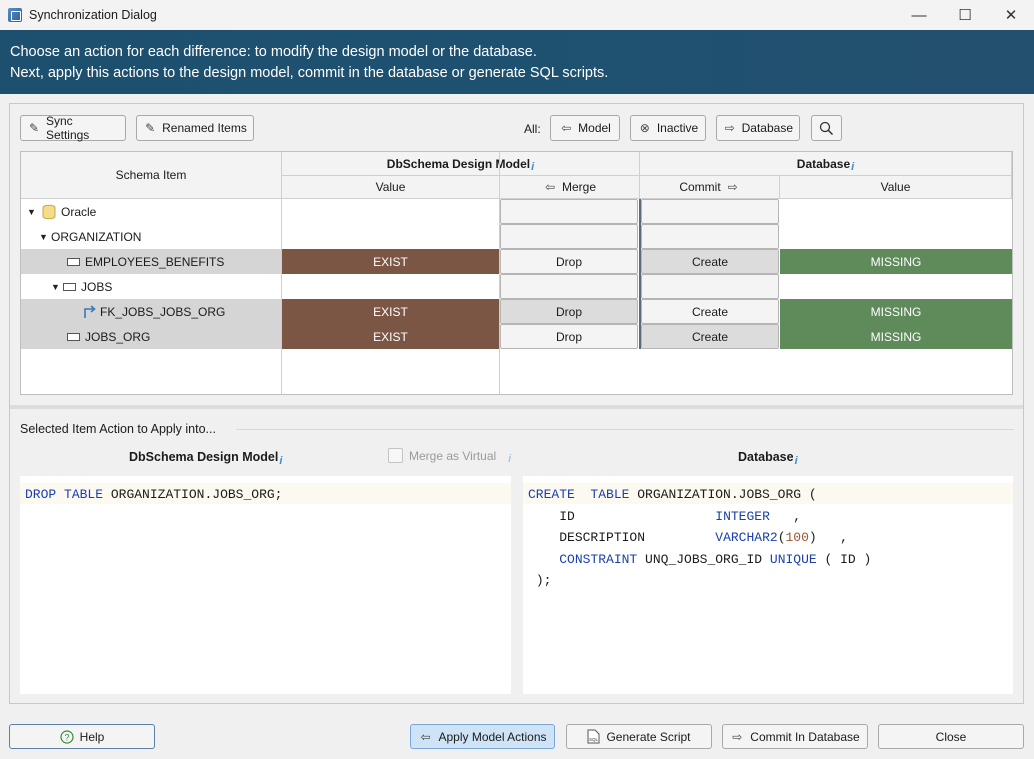  Describe the element at coordinates (151, 175) in the screenshot. I see `header-schema-item: Schema Item` at that location.